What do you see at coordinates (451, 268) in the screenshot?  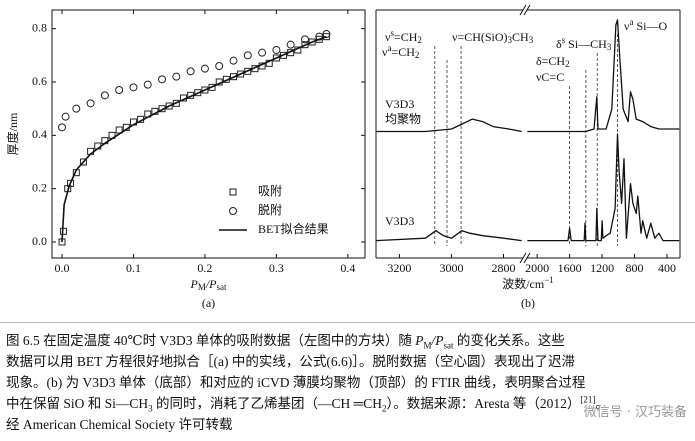 I see `x-tick-label: 3000` at bounding box center [451, 268].